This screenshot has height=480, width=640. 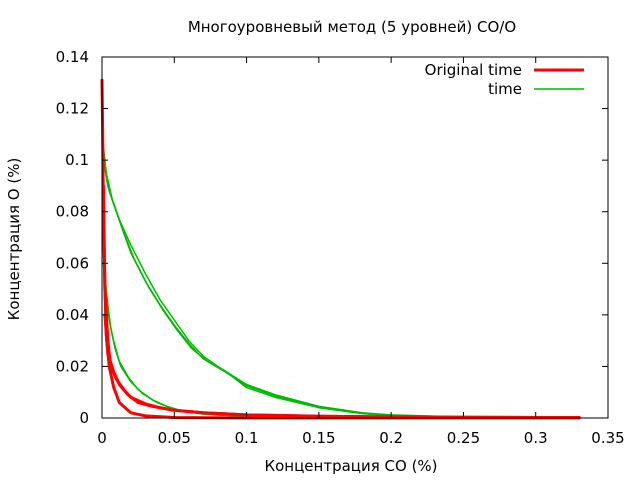 I want to click on legend-label: time, so click(x=505, y=89).